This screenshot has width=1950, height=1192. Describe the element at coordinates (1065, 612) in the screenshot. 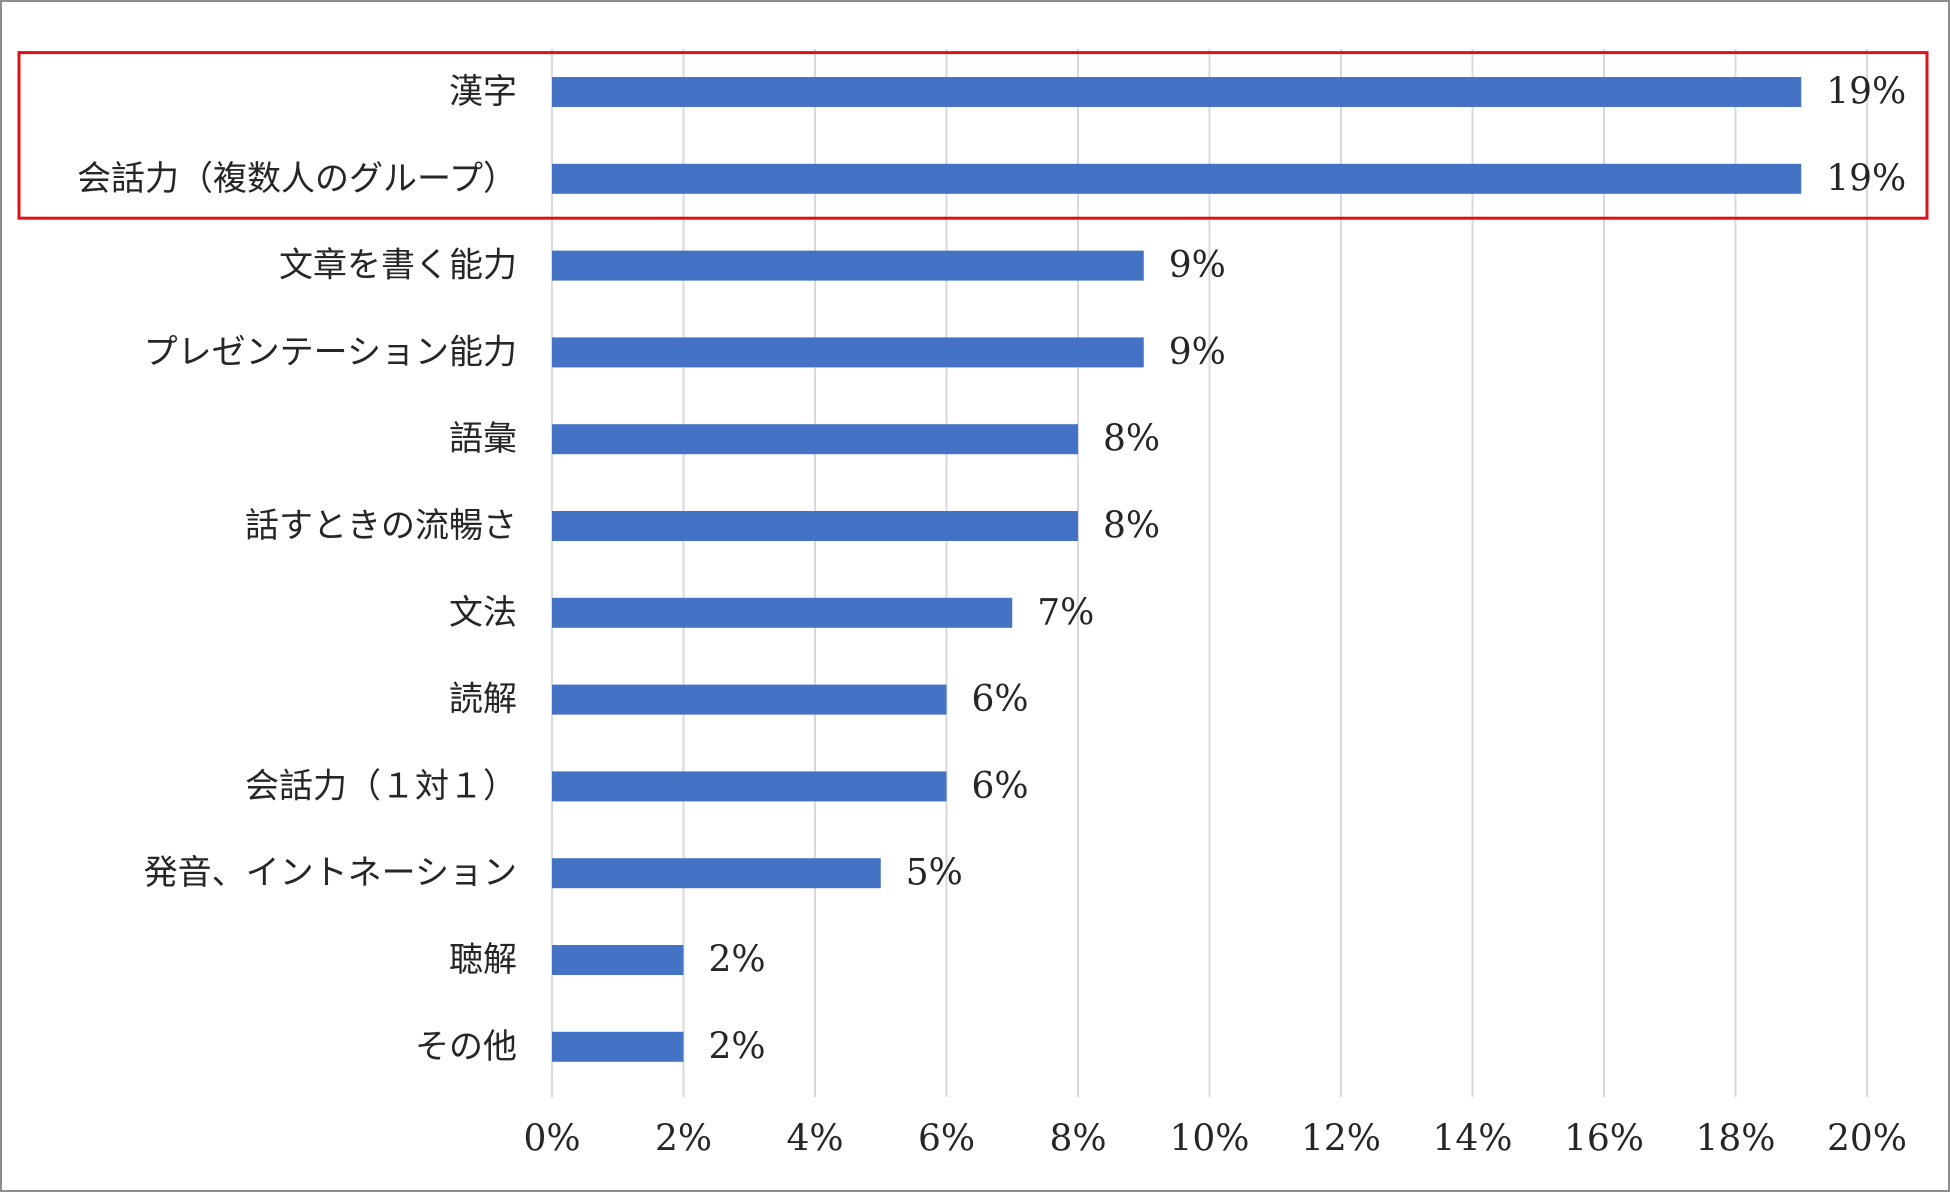

I see `data-label: 7%` at that location.